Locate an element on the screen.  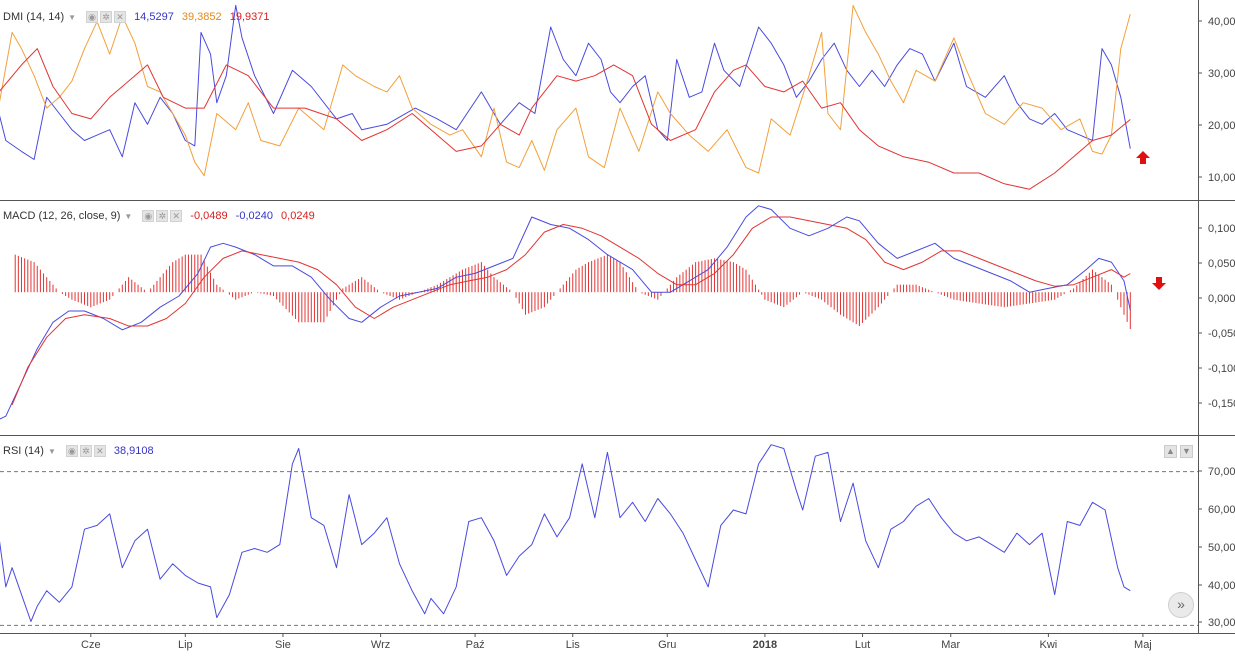
rsi-y-tick-label: 60,000 is located at coordinates (1221, 510).